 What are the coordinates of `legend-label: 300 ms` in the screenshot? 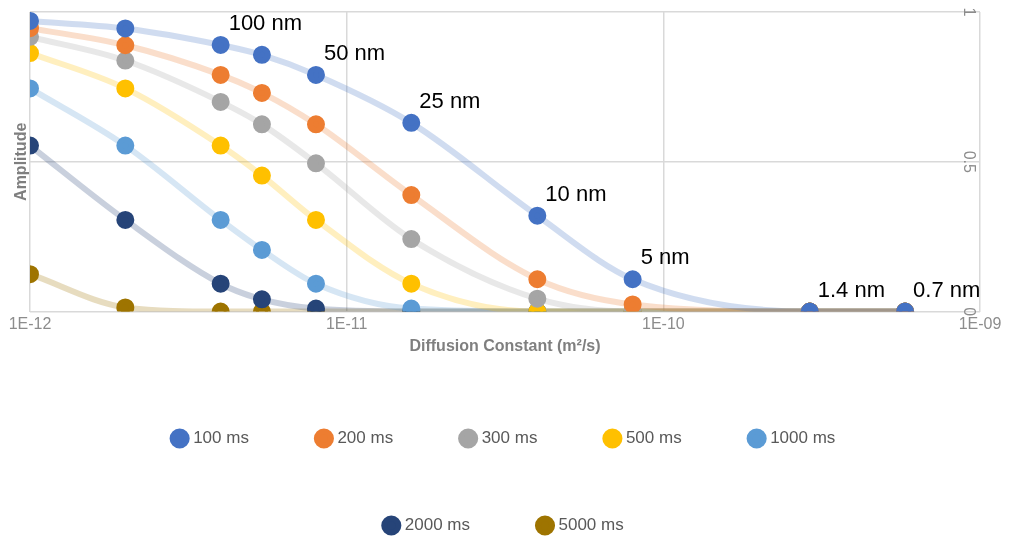 It's located at (509, 438).